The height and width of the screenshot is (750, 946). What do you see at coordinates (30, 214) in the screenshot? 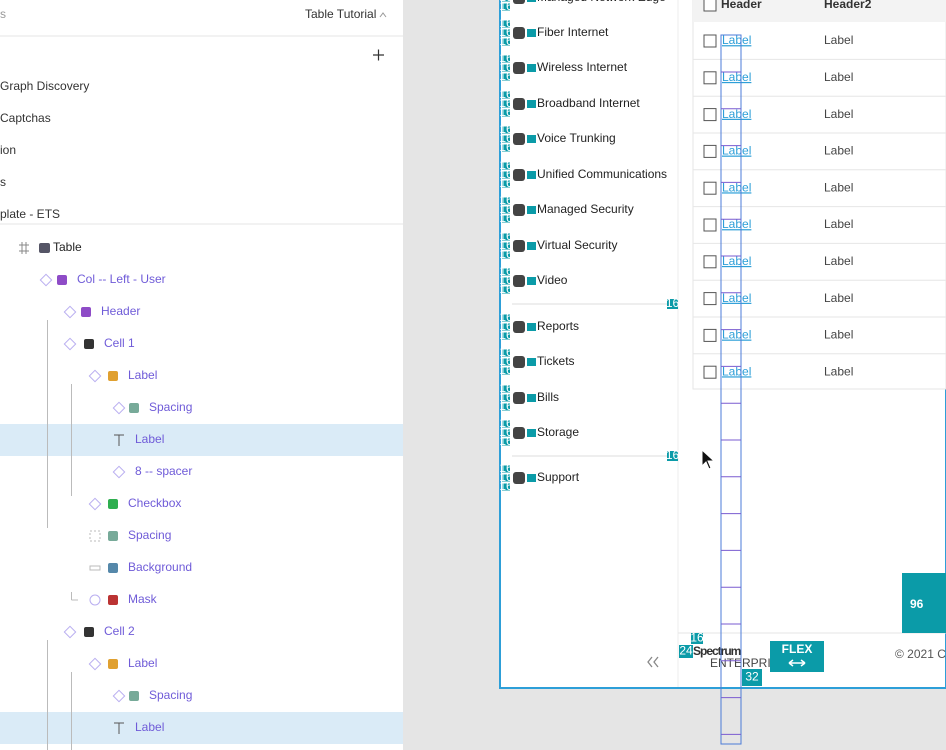
I see `page-item: plate - ETS` at bounding box center [30, 214].